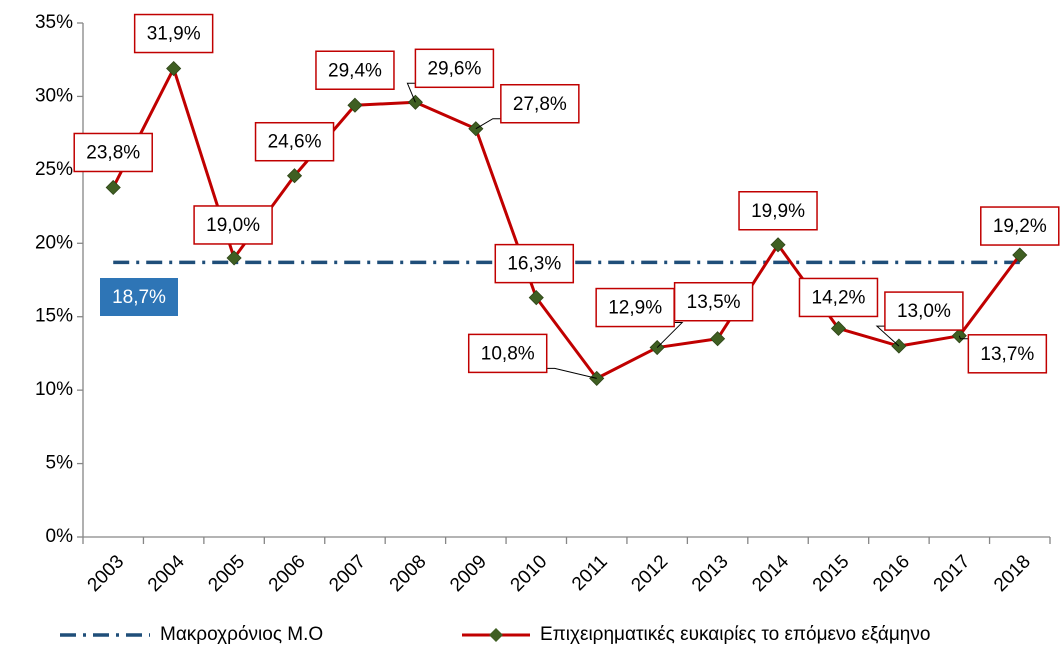 The image size is (1062, 650). Describe the element at coordinates (710, 573) in the screenshot. I see `x-tick-label: 2013` at that location.